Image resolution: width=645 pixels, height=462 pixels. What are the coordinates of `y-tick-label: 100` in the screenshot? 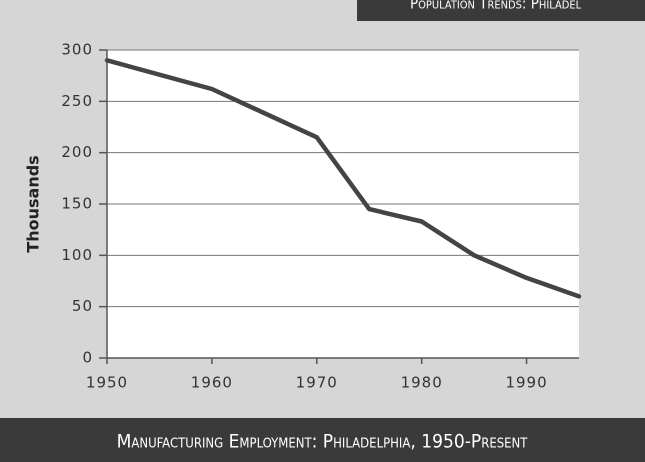 It's located at (77, 255).